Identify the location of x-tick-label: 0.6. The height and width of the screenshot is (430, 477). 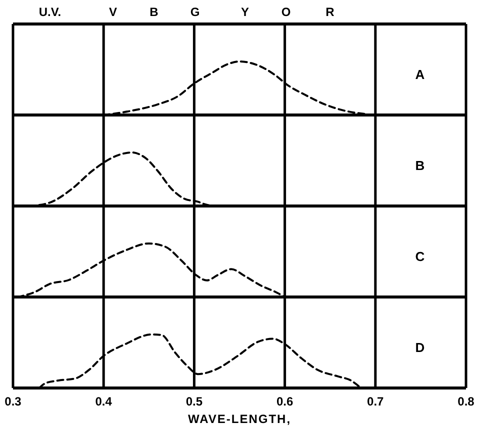
(285, 401).